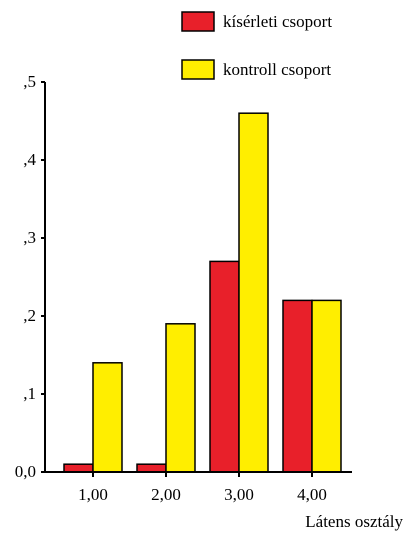 This screenshot has height=542, width=408. What do you see at coordinates (29, 315) in the screenshot?
I see `y-tick-label: ,2` at bounding box center [29, 315].